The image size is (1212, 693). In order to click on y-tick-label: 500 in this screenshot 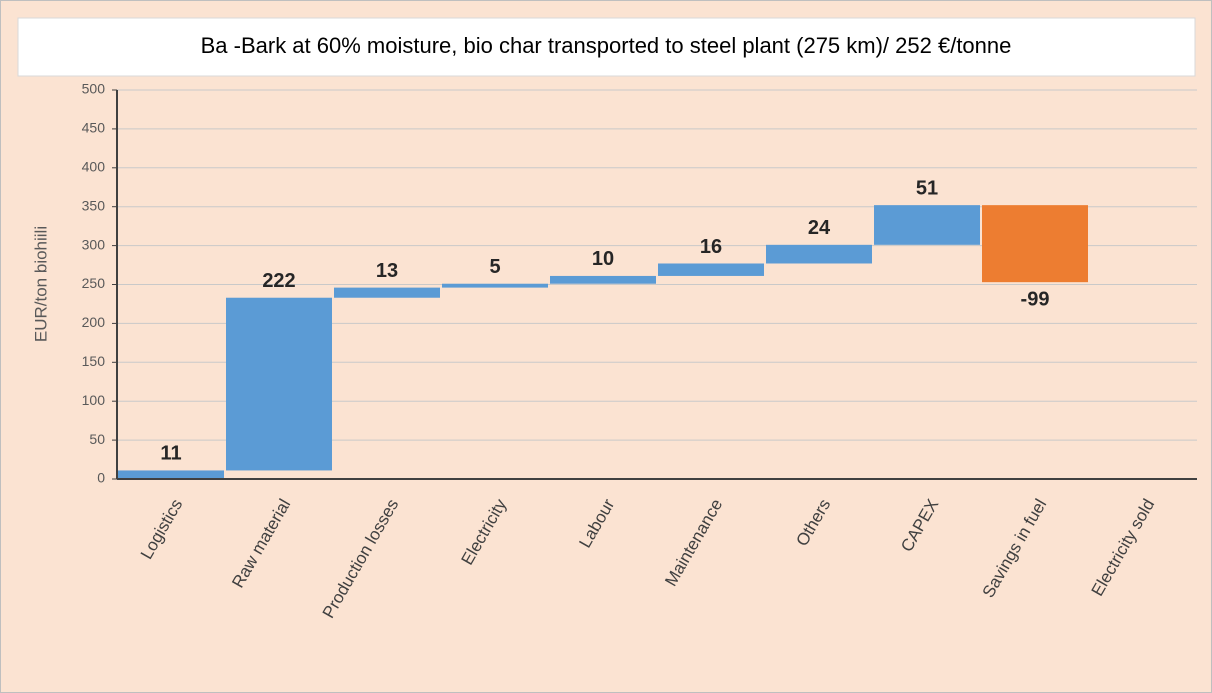, I will do `click(94, 89)`.